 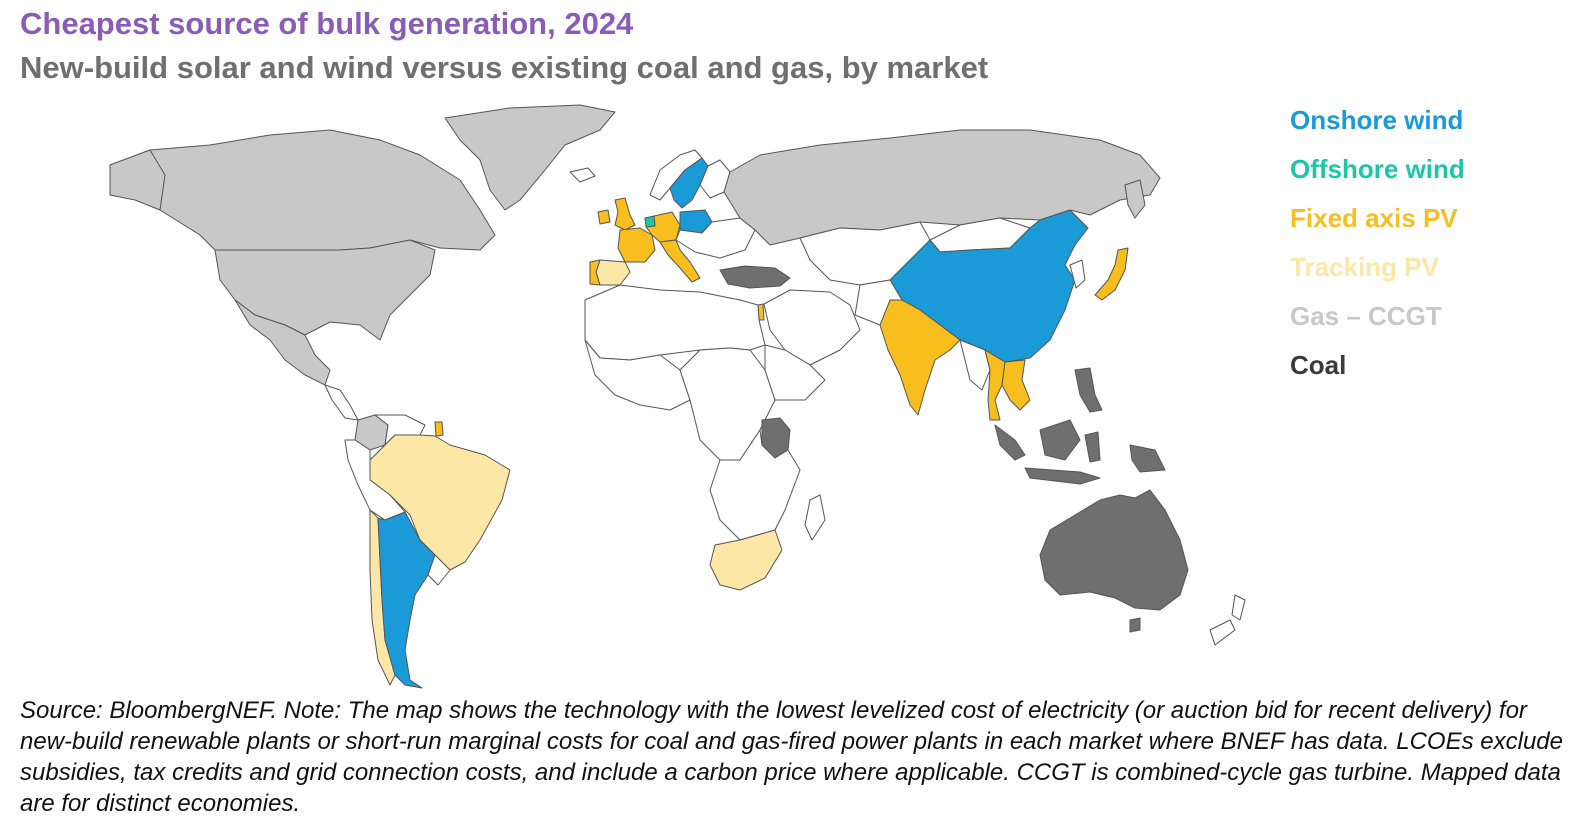 What do you see at coordinates (341, 402) in the screenshot?
I see `country-central-america` at bounding box center [341, 402].